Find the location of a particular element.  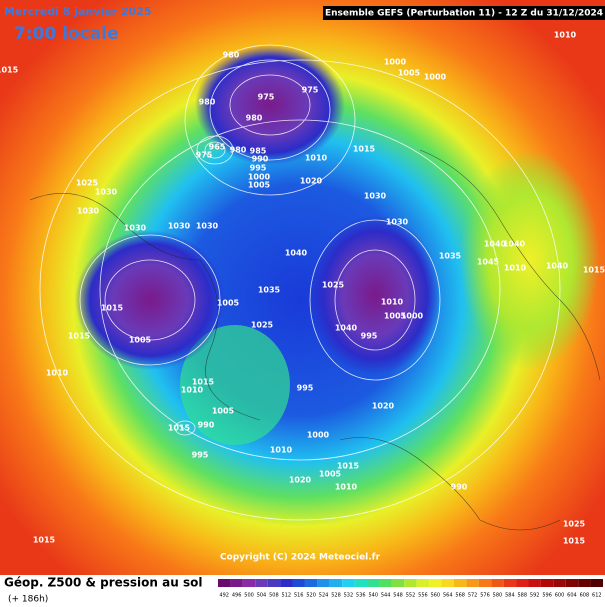

scale-label: 528 is located at coordinates (336, 596).